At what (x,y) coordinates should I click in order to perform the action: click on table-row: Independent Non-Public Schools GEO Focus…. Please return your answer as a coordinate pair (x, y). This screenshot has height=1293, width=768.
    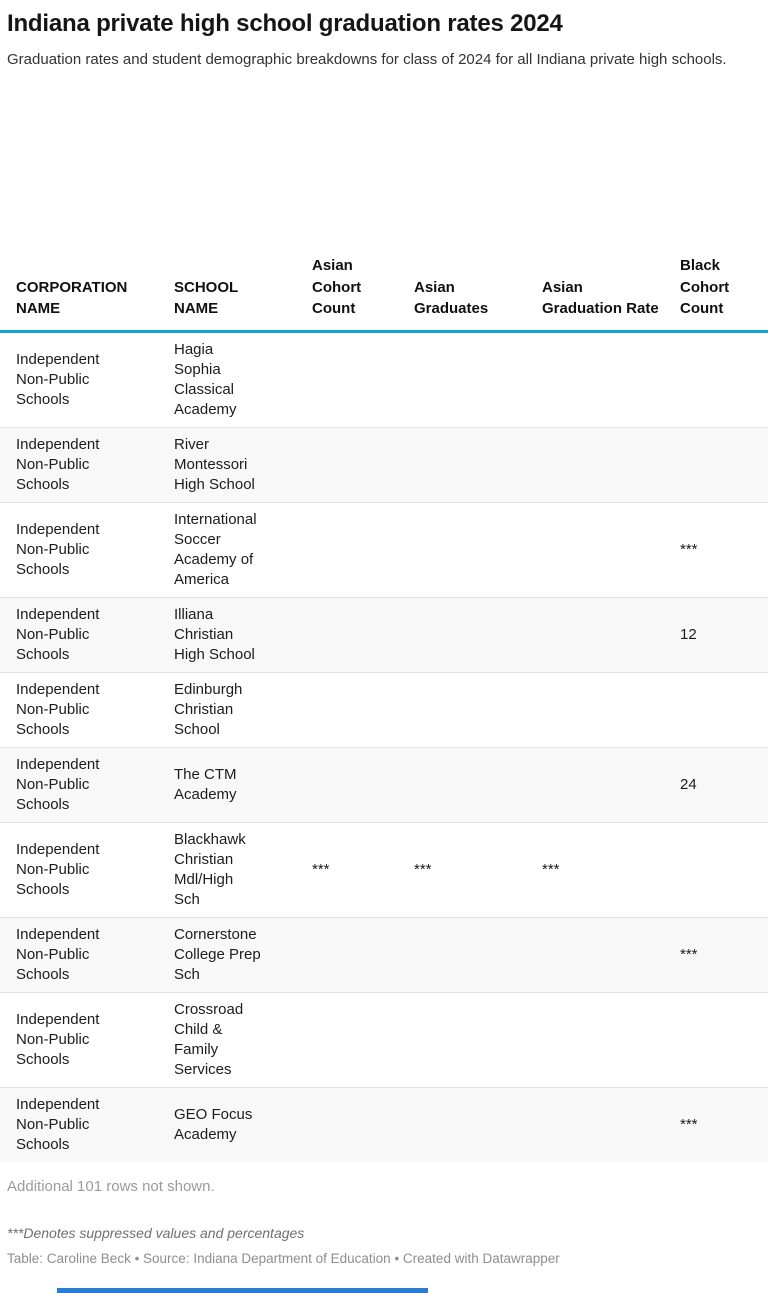
    Looking at the image, I should click on (384, 1125).